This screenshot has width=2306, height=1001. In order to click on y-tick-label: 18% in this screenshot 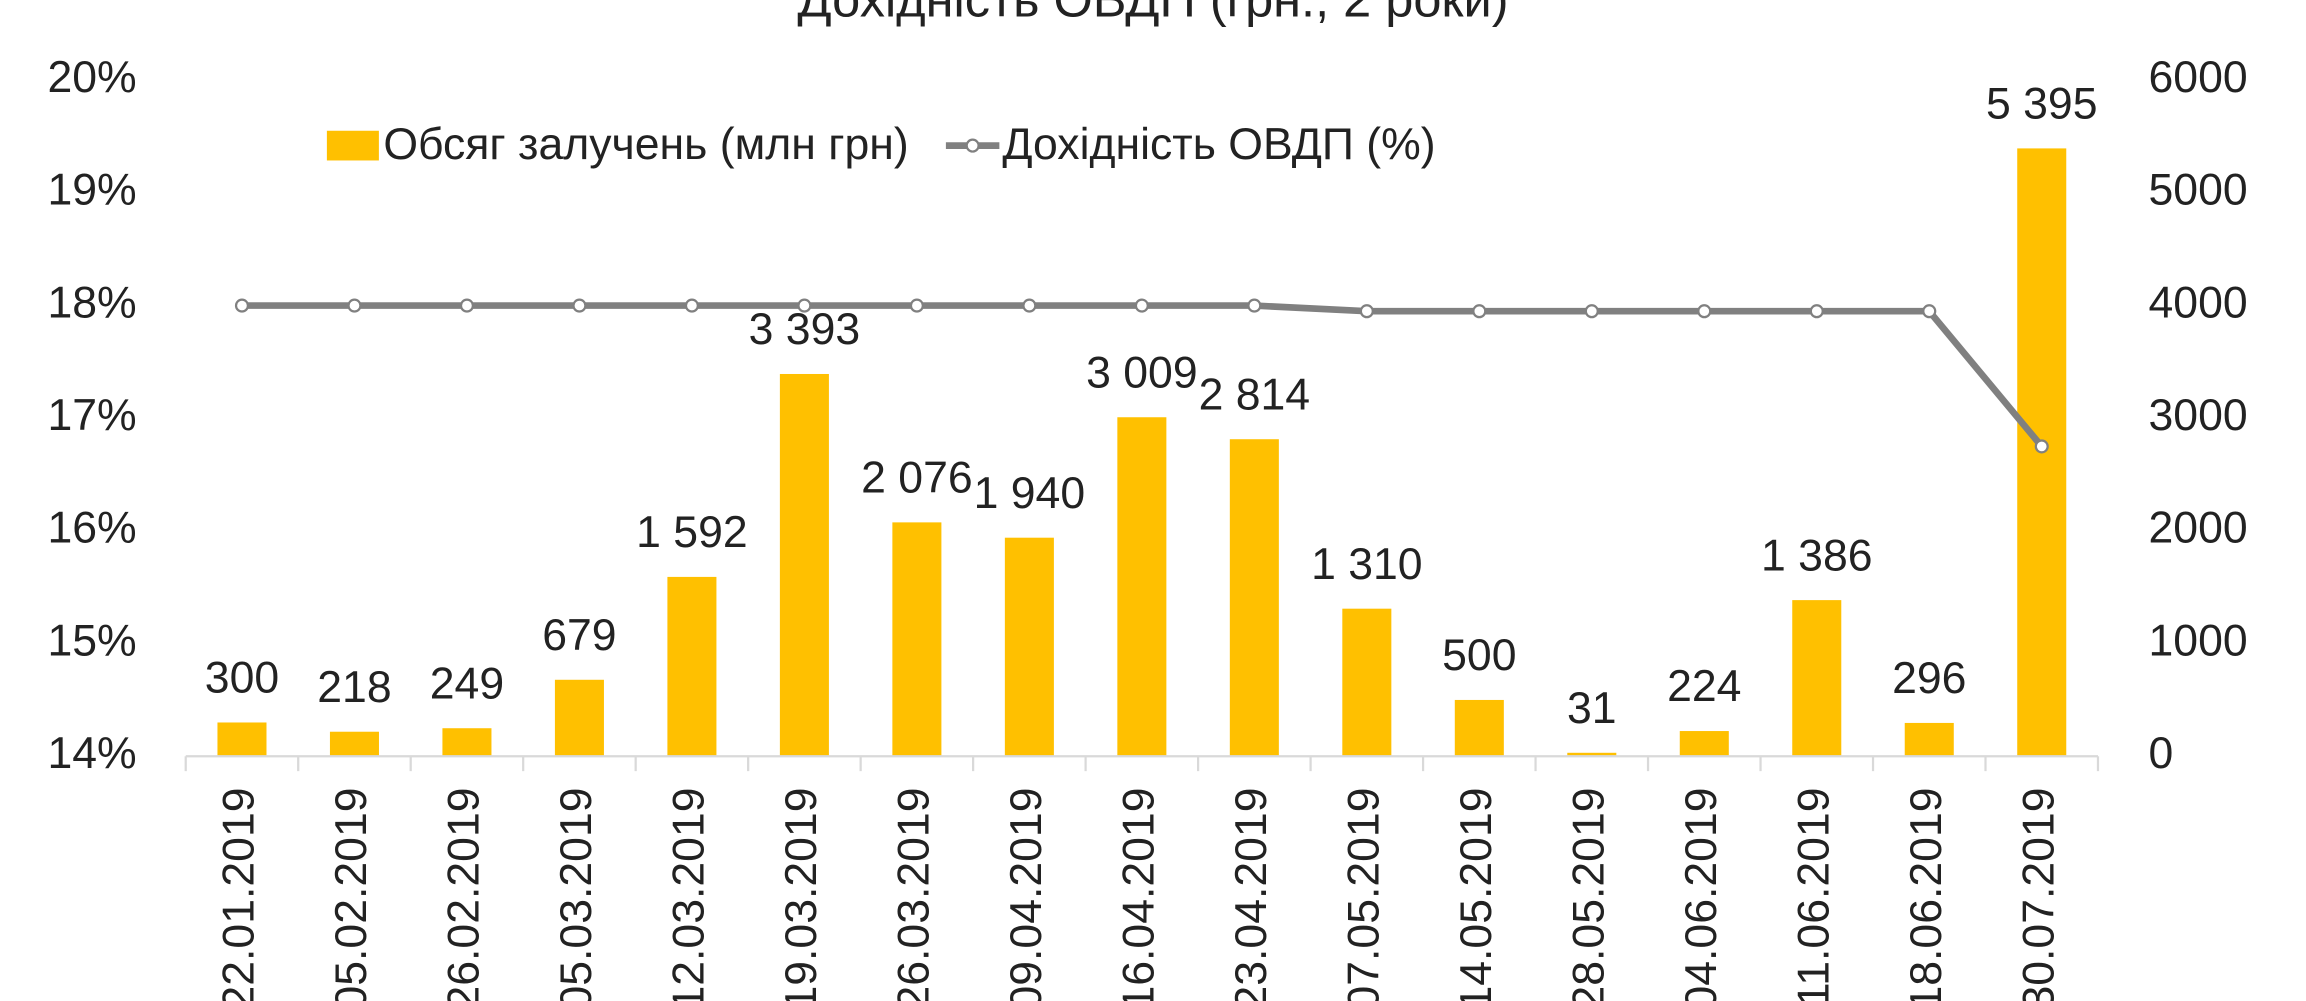, I will do `click(91, 302)`.